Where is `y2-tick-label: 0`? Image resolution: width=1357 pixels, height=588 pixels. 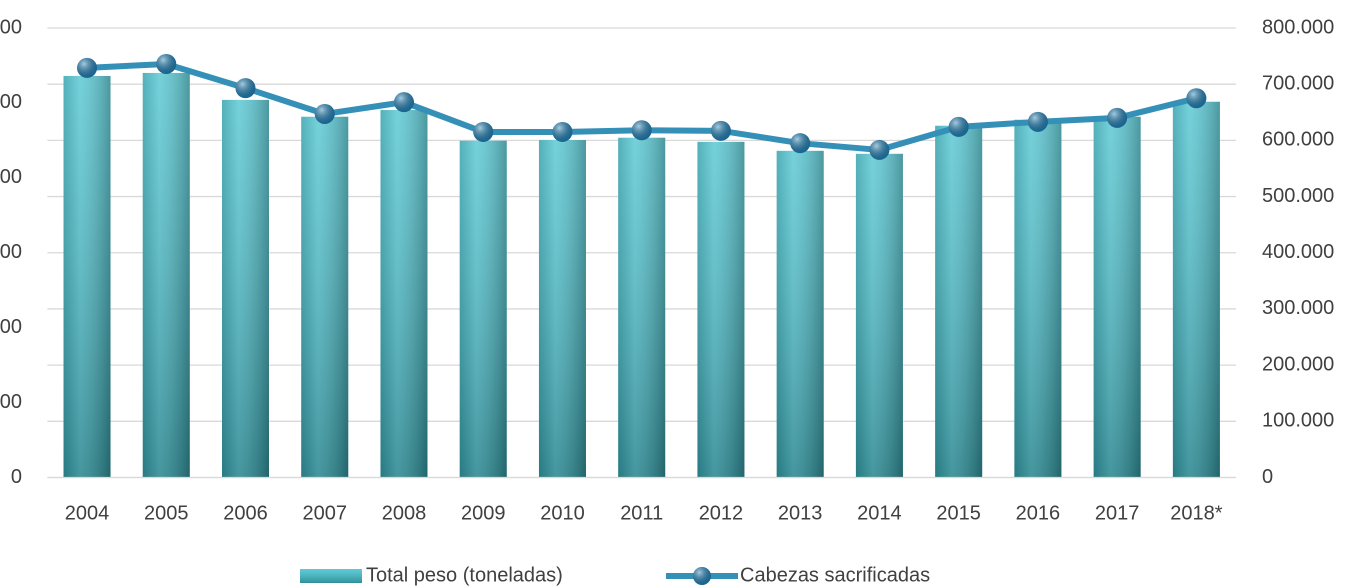
y2-tick-label: 0 is located at coordinates (1267, 477).